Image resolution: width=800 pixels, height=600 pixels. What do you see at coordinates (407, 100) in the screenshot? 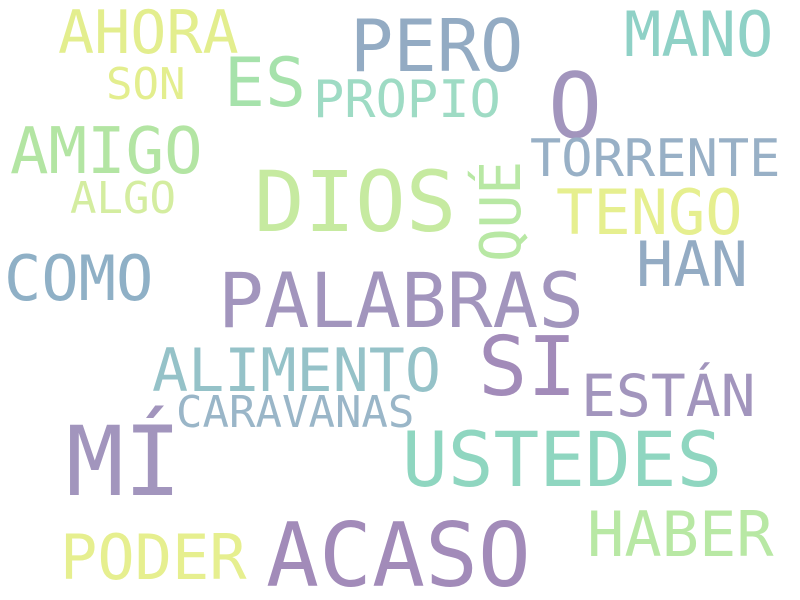
I see `word-propio: PROPIO` at bounding box center [407, 100].